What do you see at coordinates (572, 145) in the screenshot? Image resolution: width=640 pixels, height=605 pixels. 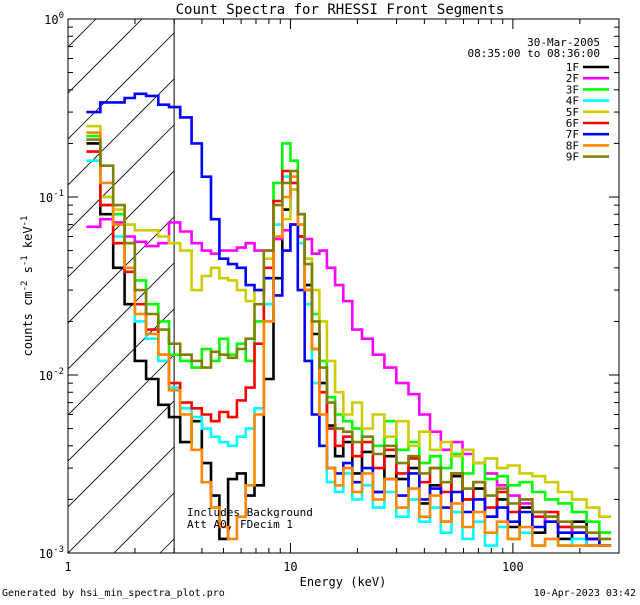 I see `legend-label-8F: 8F` at bounding box center [572, 145].